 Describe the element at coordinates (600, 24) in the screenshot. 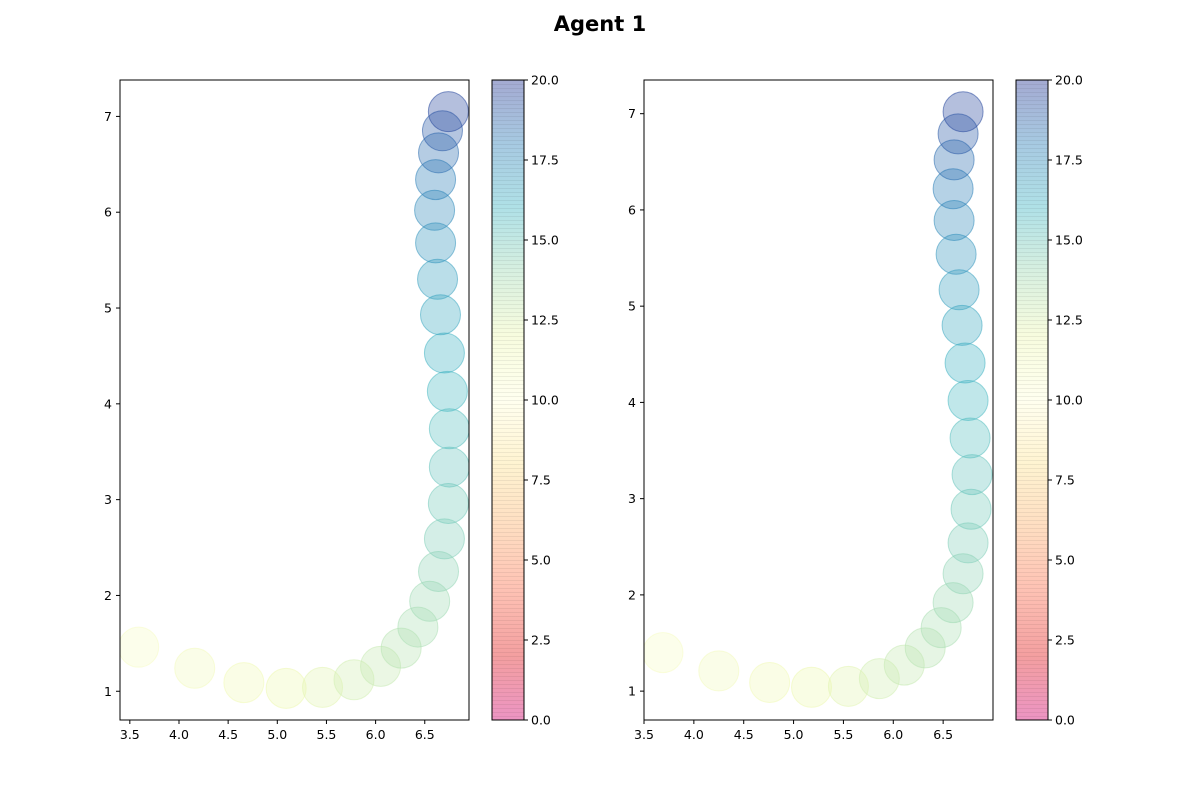

I see `figure-title: Agent 1` at that location.